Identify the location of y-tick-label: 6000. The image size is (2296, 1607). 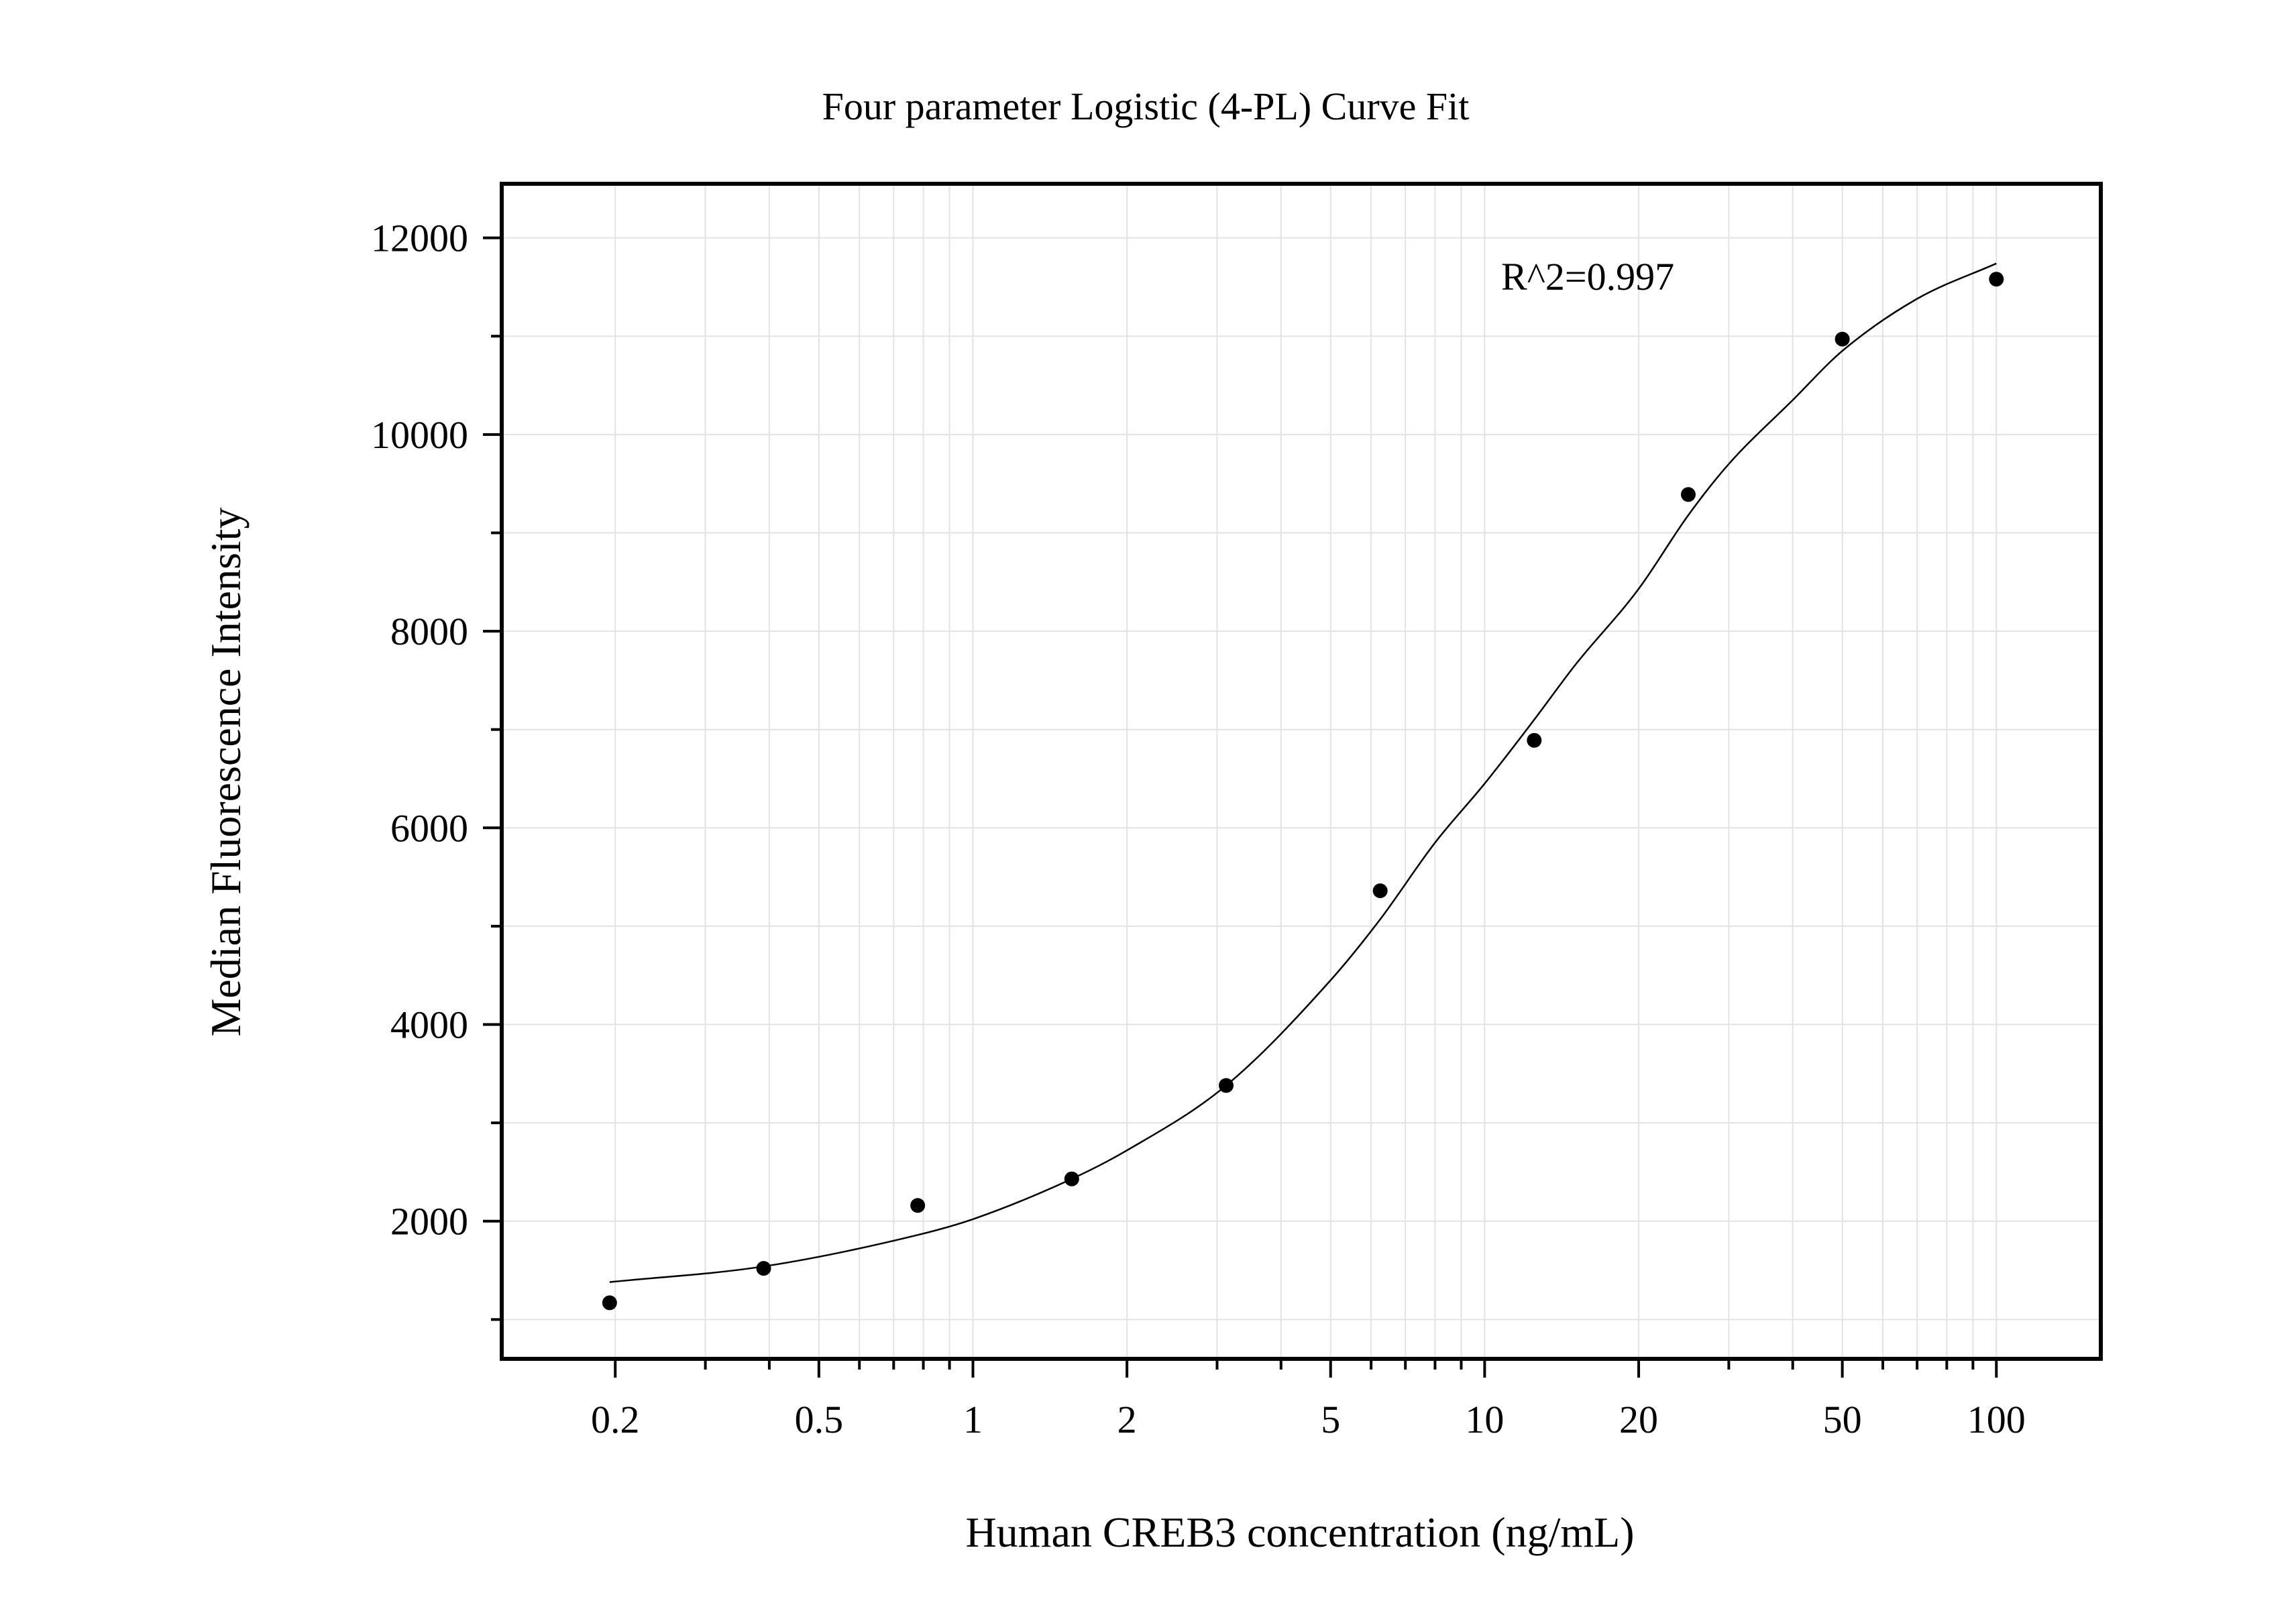
(429, 828).